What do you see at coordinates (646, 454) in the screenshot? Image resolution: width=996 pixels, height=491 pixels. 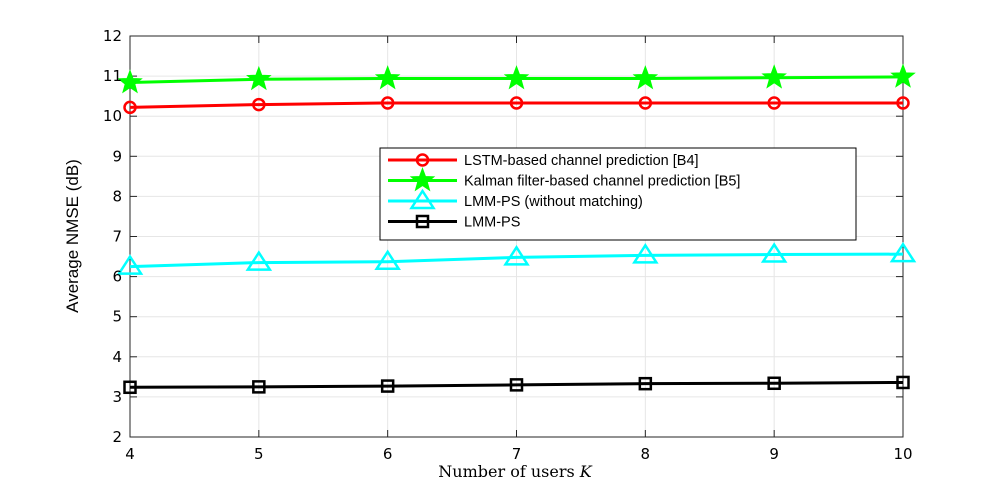 I see `x-tick-label: 8` at bounding box center [646, 454].